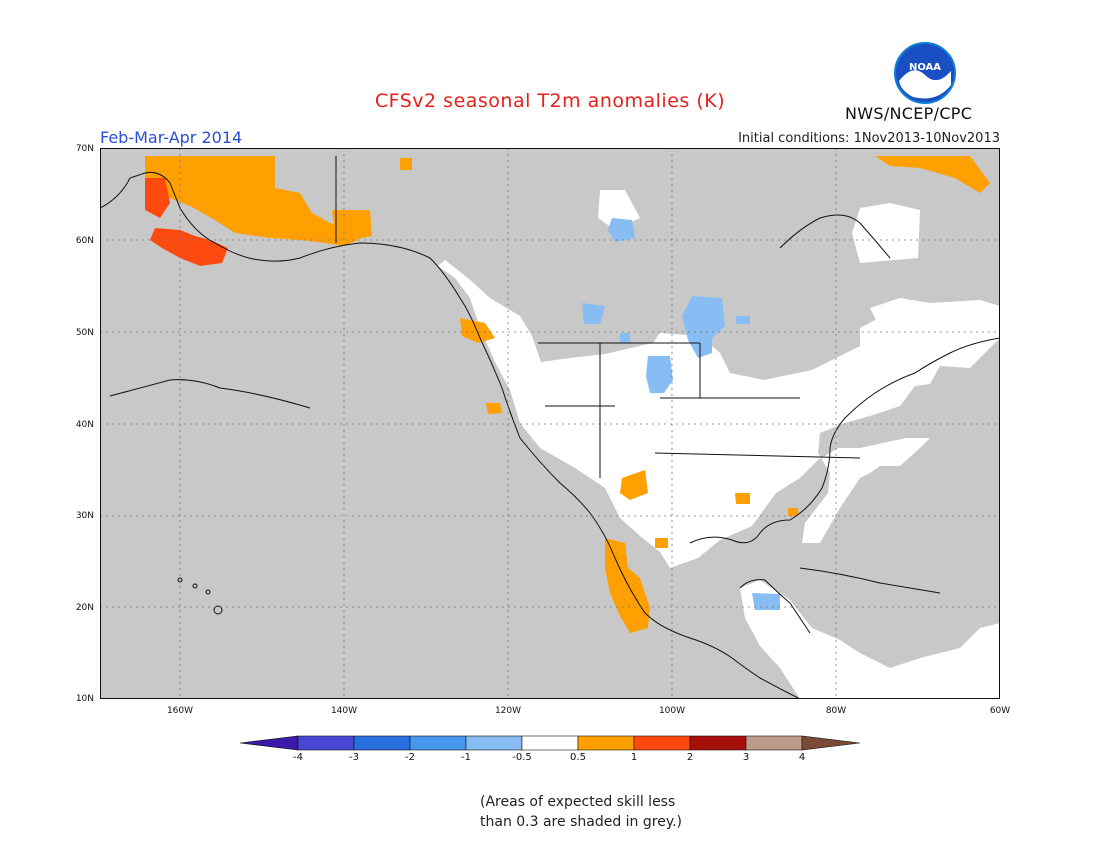  What do you see at coordinates (802, 757) in the screenshot?
I see `colorbar-tick: 4` at bounding box center [802, 757].